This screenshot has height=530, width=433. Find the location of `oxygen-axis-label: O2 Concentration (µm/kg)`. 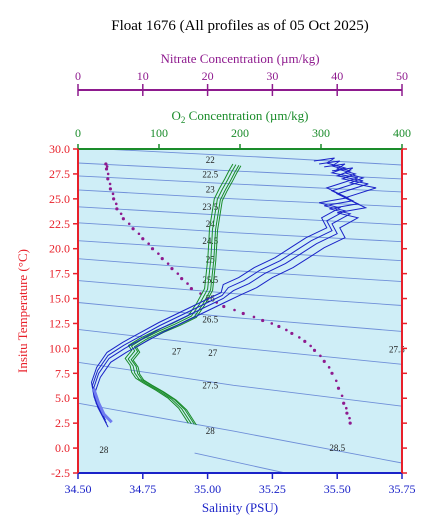

oxygen-axis-label: O2 Concentration (µm/kg) is located at coordinates (240, 116).